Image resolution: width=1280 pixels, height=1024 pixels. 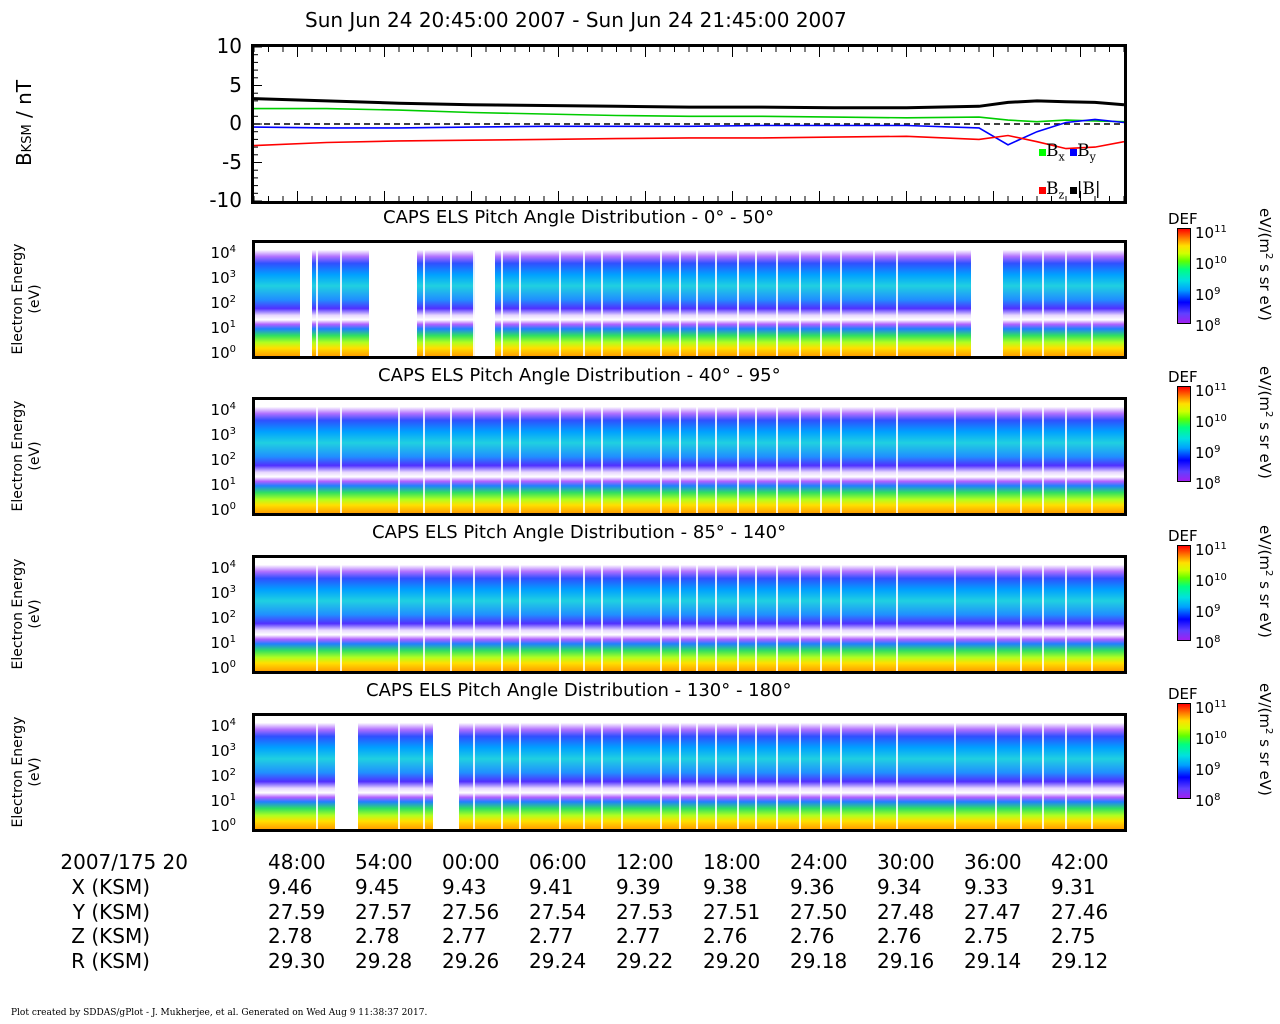 What do you see at coordinates (384, 862) in the screenshot?
I see `x-time-label: 54:00` at bounding box center [384, 862].